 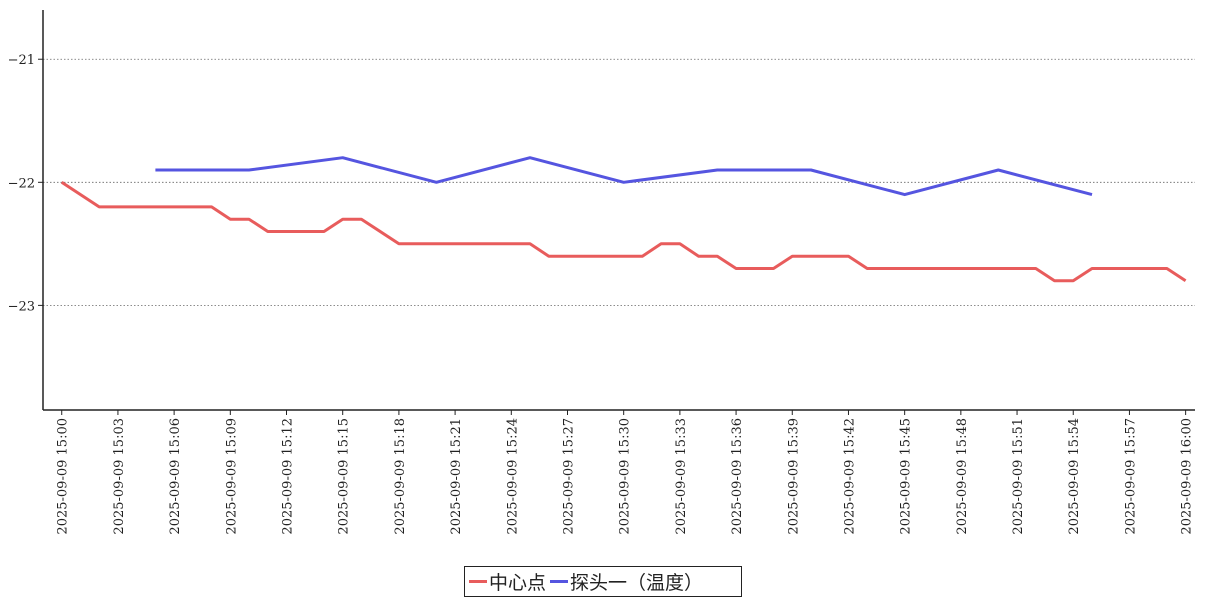 I want to click on x-tick-label: 2025-09-09 15:00, so click(x=63, y=476).